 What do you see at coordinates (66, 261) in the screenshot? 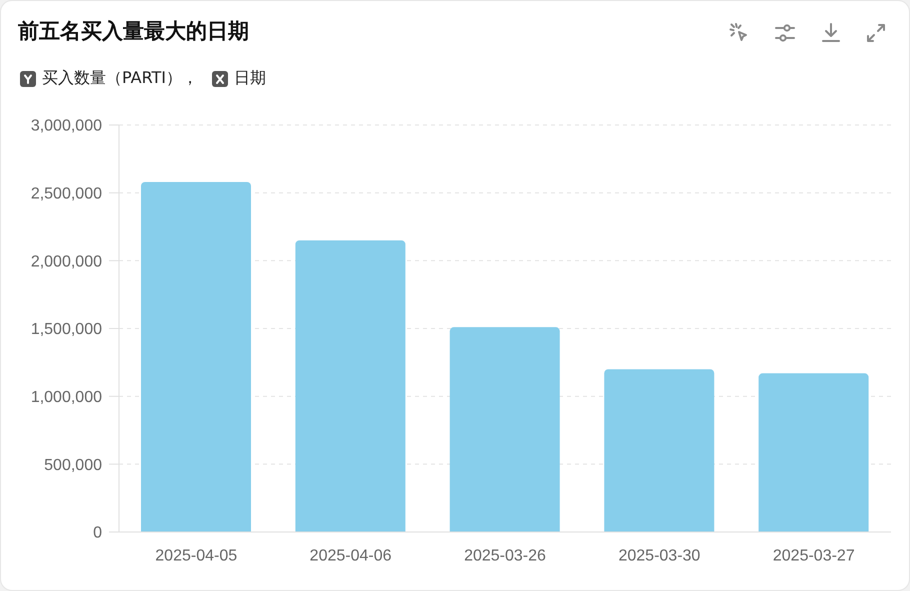
I see `y-tick-label: 2,000,000` at bounding box center [66, 261].